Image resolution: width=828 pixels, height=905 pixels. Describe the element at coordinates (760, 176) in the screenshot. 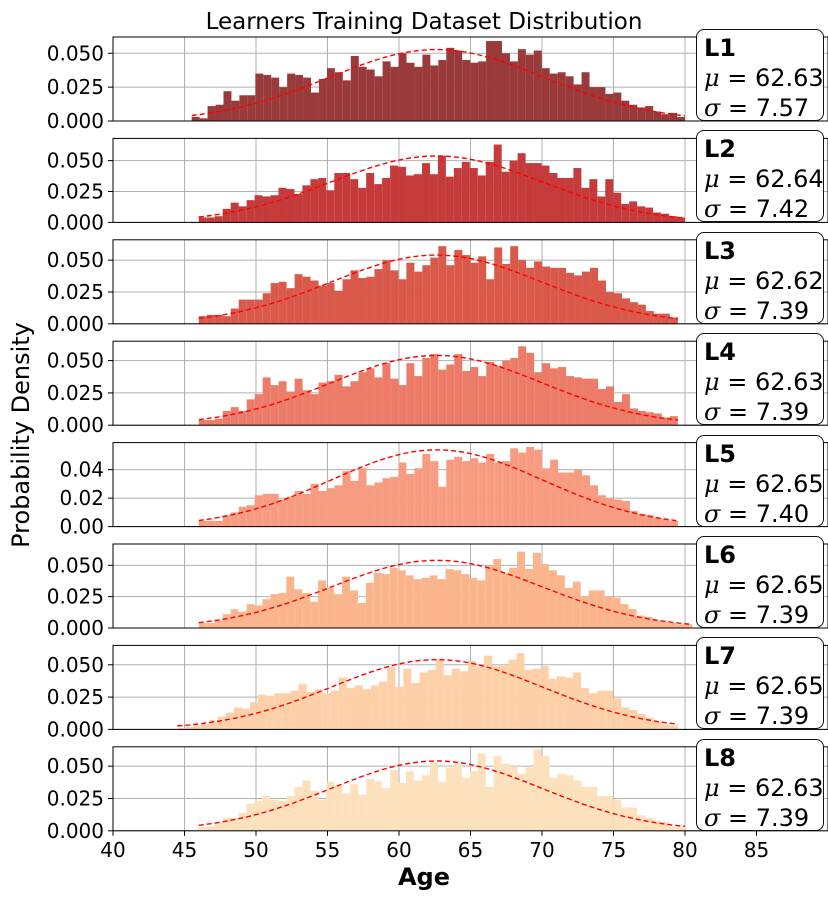

I see `legend-box-l2: L2 μ = 62.64 σ = 7.42` at that location.